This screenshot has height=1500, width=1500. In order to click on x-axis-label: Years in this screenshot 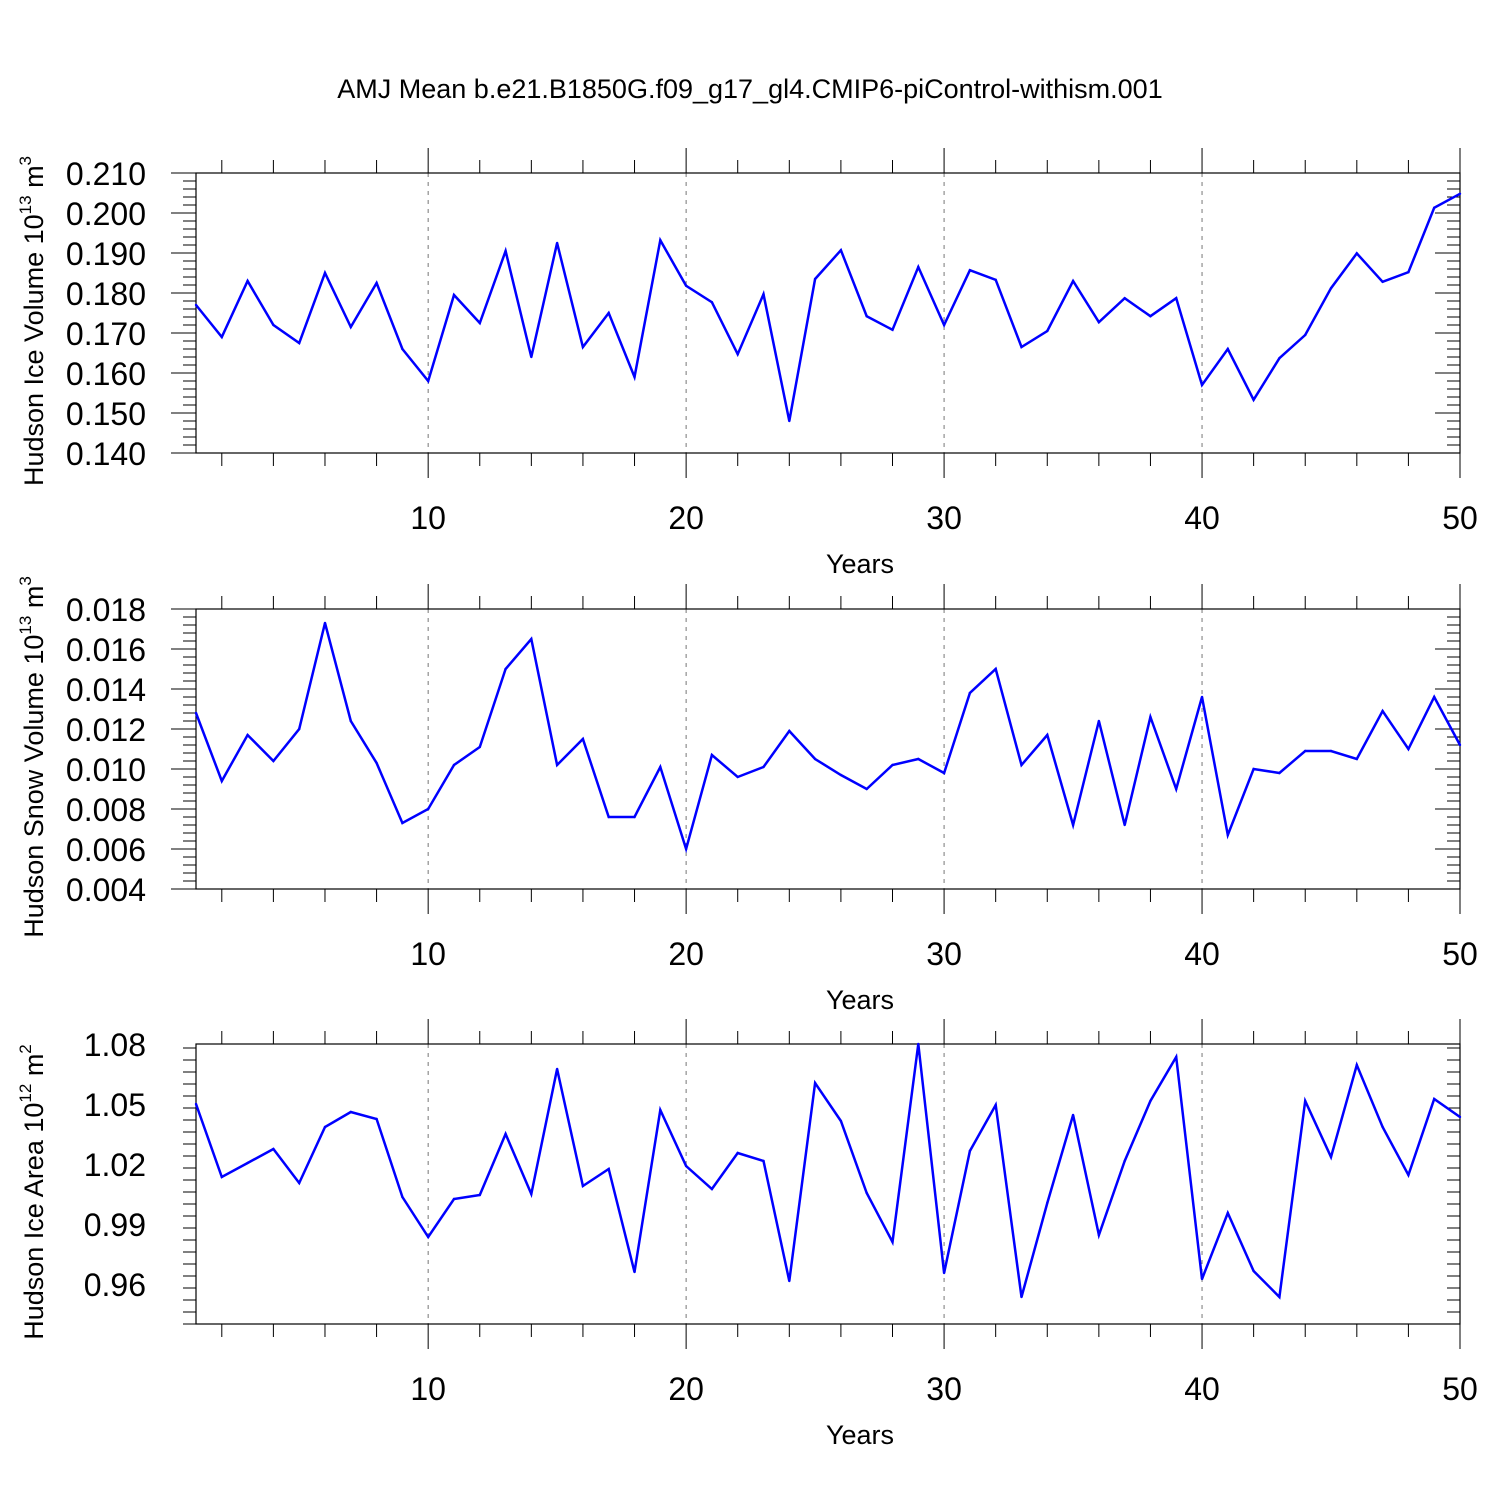, I will do `click(860, 564)`.